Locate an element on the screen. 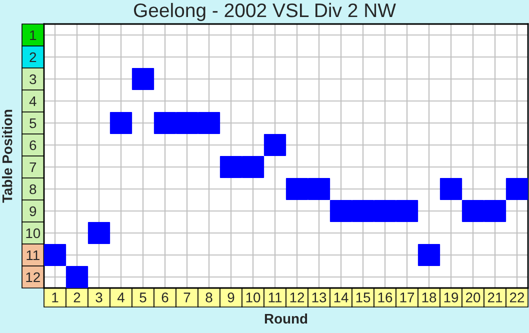 This screenshot has height=333, width=529. y-axis-title: Table Position is located at coordinates (7, 156).